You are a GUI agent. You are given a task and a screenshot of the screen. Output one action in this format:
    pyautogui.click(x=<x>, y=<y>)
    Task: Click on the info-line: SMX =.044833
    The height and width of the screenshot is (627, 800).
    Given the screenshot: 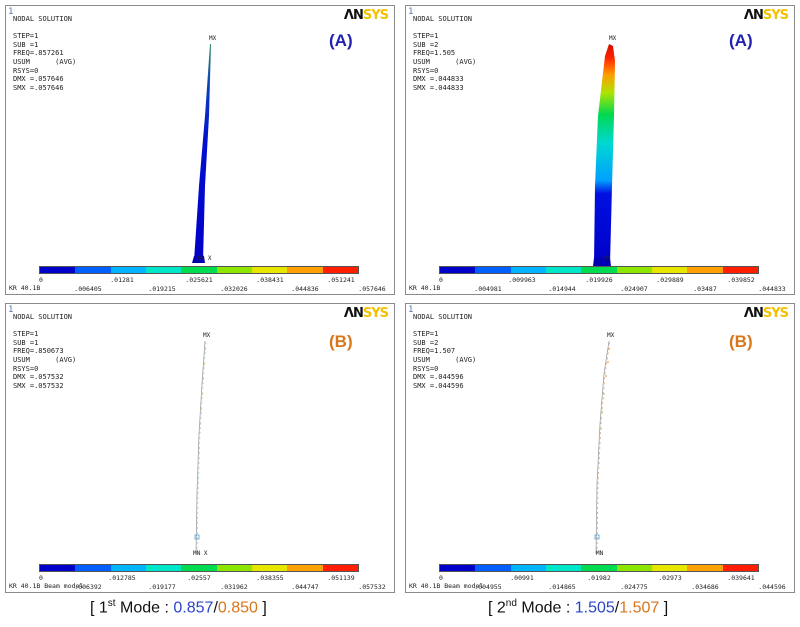 What is the action you would take?
    pyautogui.click(x=438, y=87)
    